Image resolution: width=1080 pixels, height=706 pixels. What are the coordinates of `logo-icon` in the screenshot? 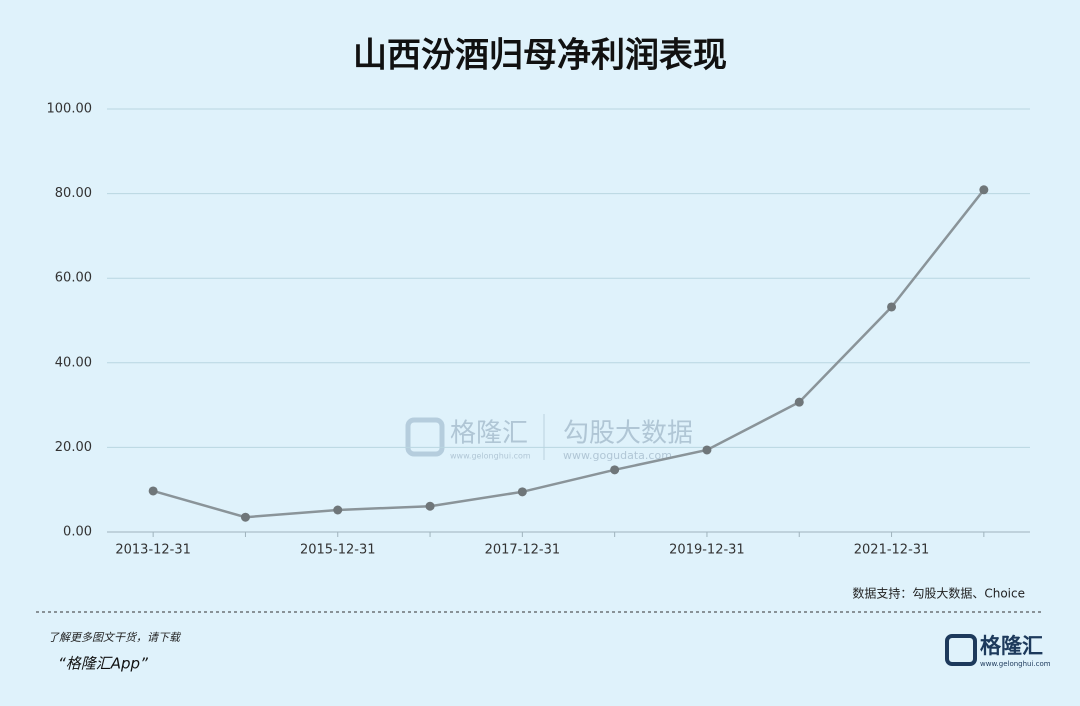 It's located at (961, 650).